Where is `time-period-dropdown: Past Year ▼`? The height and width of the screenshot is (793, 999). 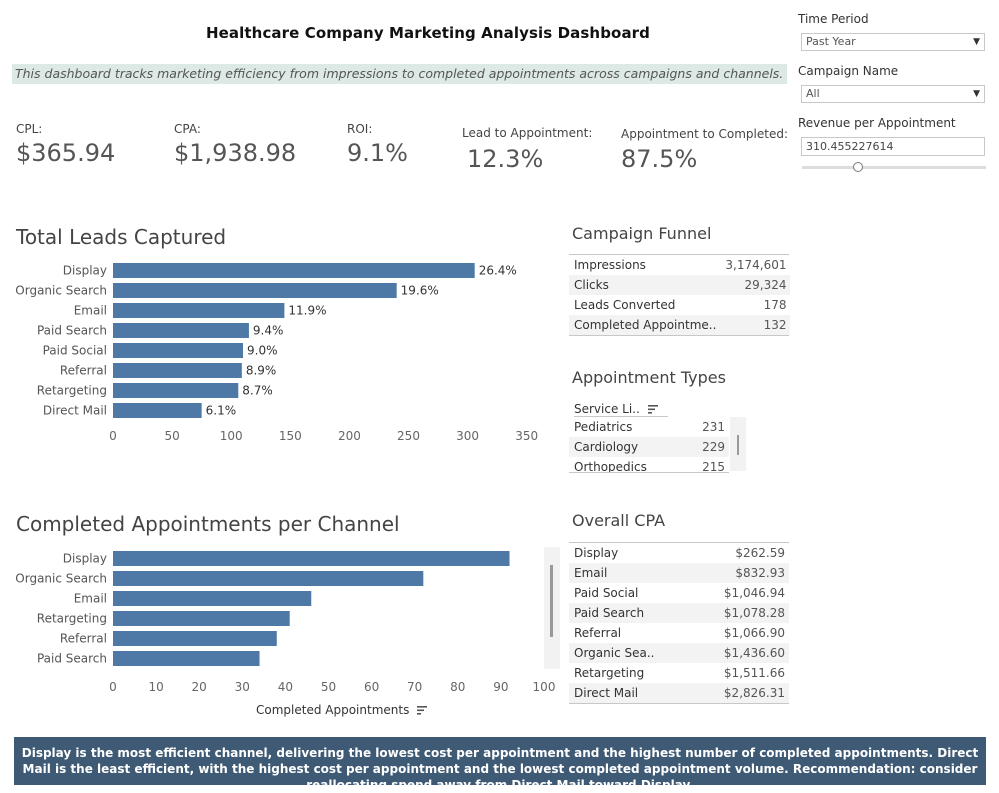
time-period-dropdown: Past Year ▼ is located at coordinates (893, 42).